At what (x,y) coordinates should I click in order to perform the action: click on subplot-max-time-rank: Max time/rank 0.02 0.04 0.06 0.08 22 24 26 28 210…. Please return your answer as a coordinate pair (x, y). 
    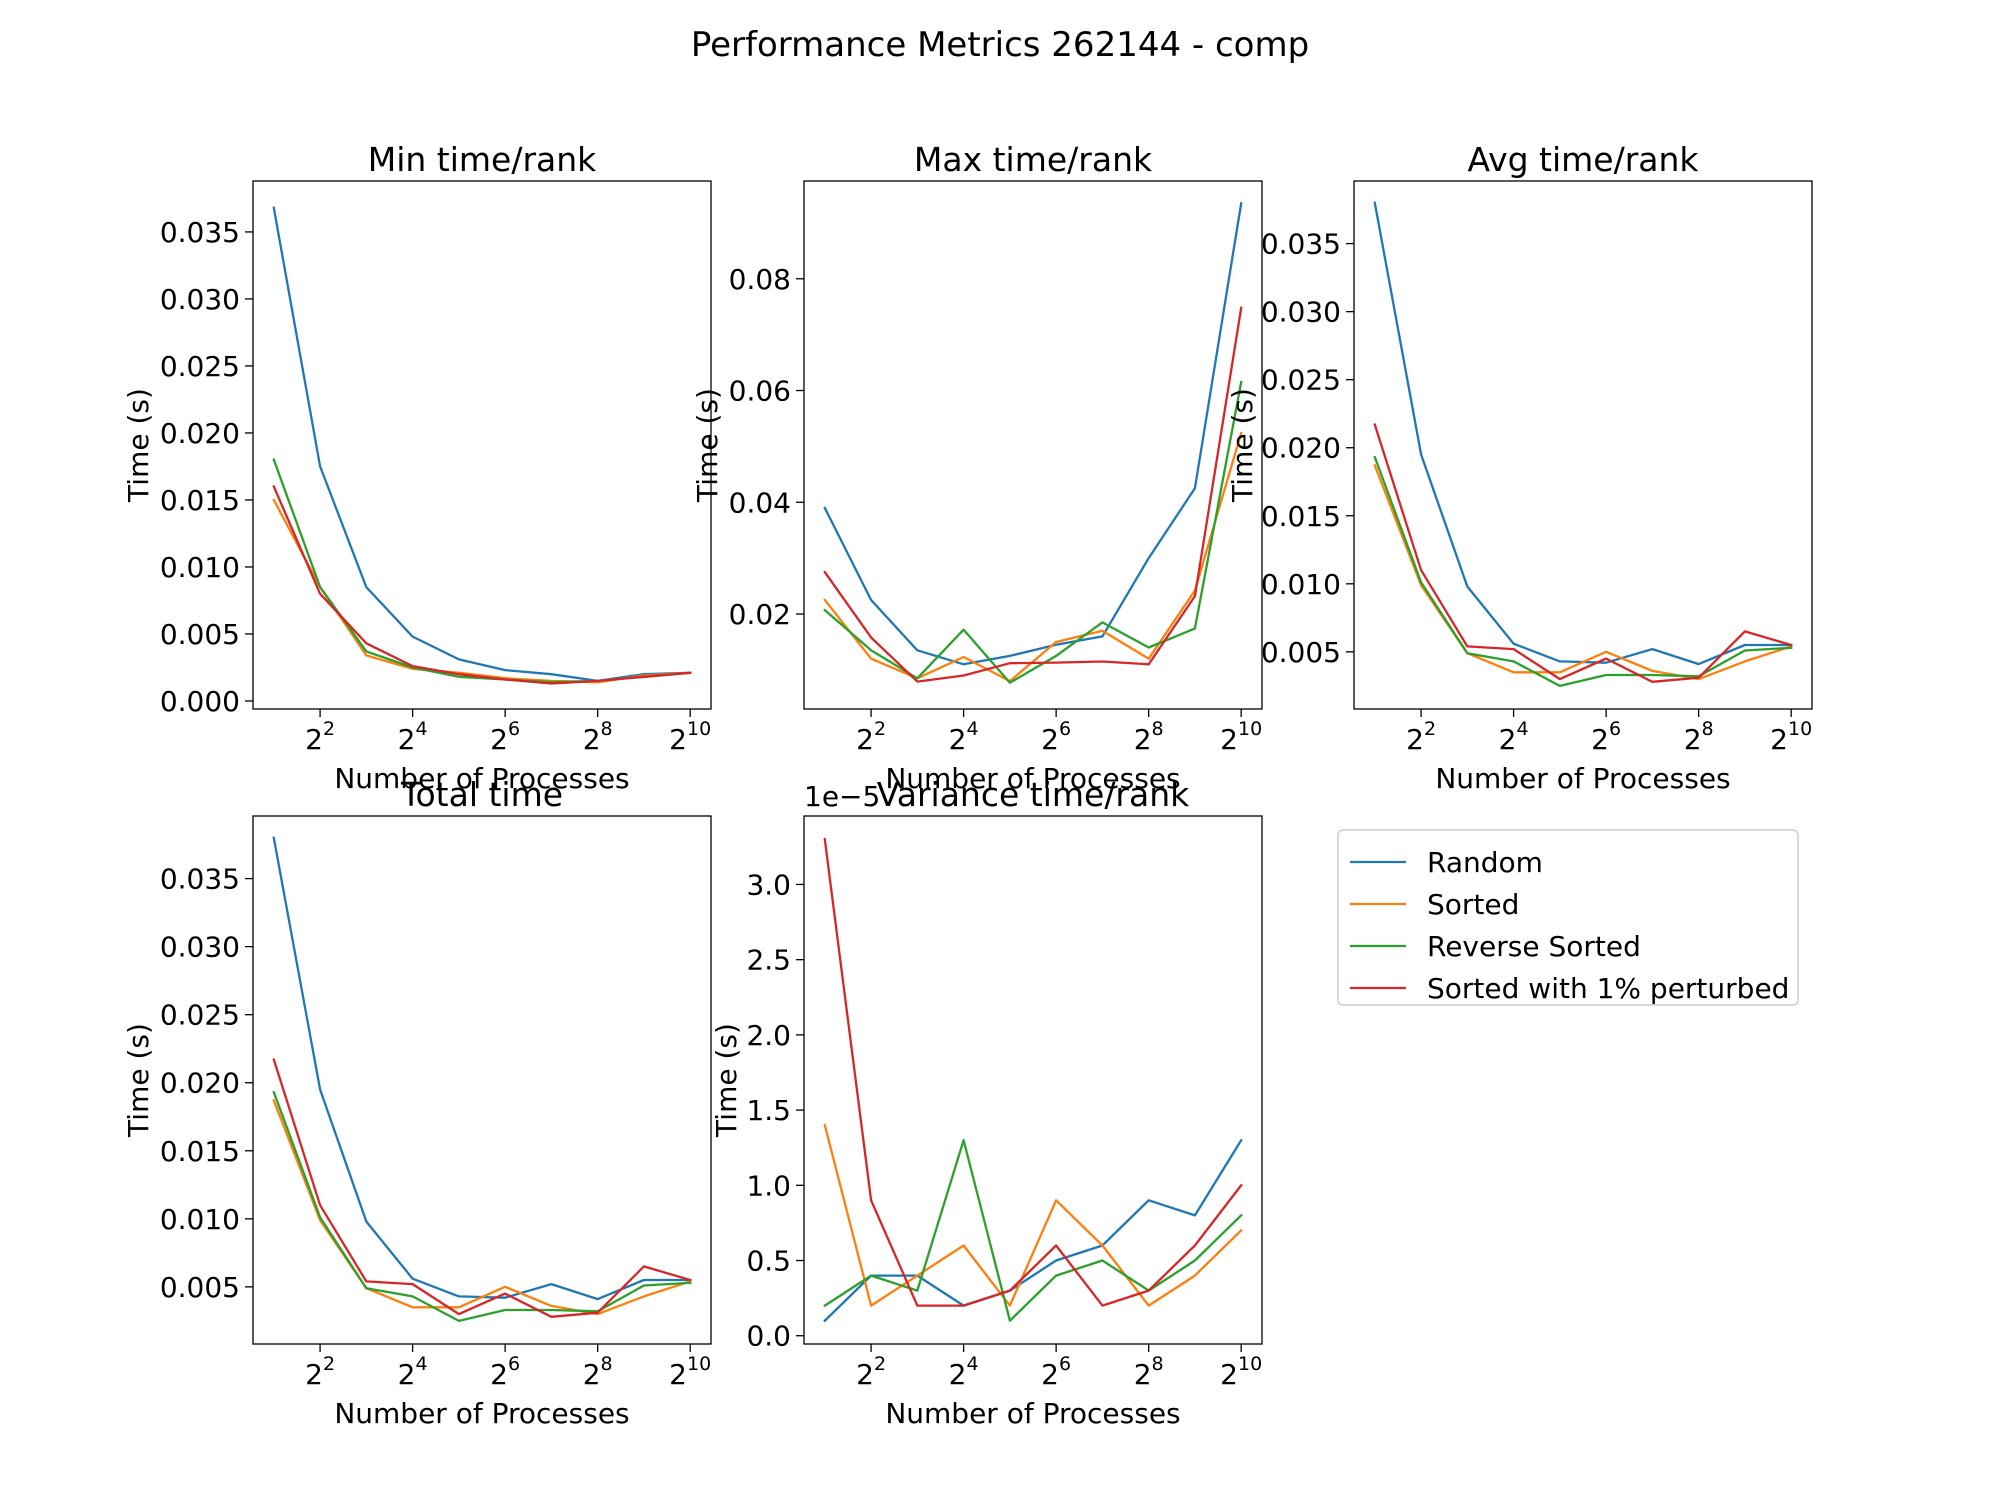
    Looking at the image, I should click on (977, 467).